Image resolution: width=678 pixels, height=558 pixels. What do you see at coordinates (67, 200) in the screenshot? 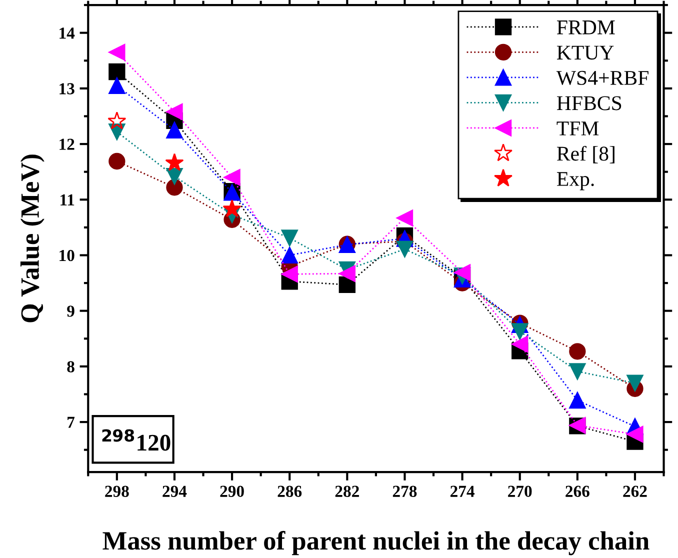
I see `y-tick-label: 11` at bounding box center [67, 200].